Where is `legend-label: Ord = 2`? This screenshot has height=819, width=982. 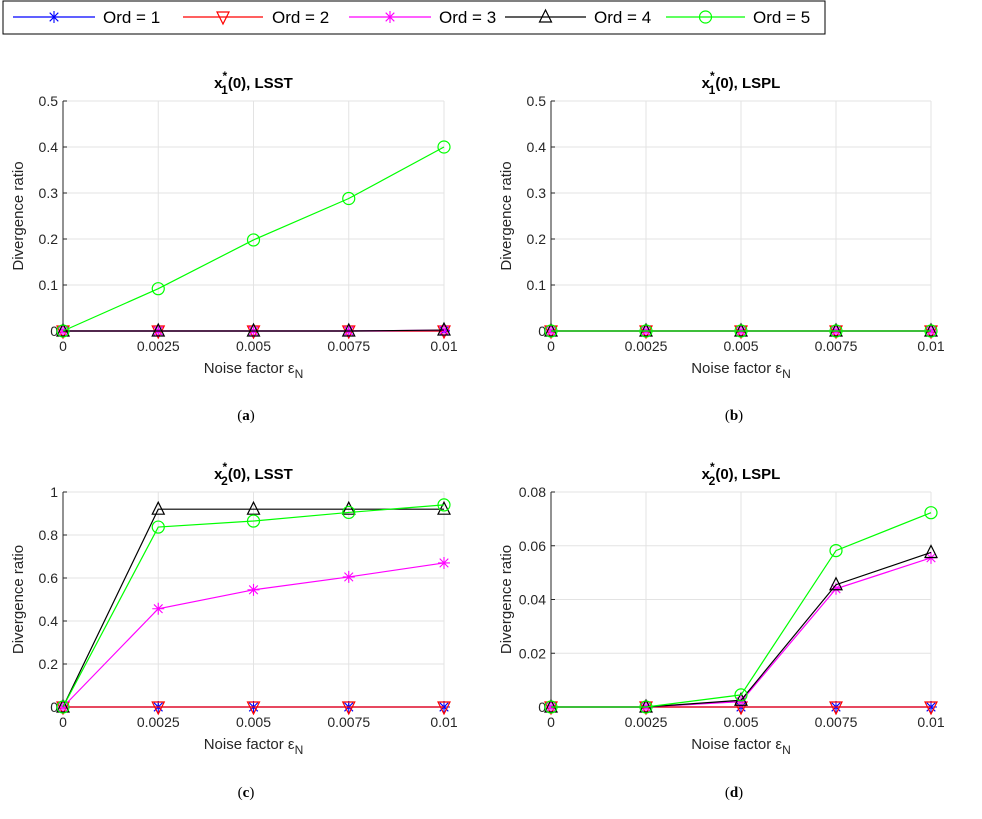
legend-label: Ord = 2 is located at coordinates (300, 17).